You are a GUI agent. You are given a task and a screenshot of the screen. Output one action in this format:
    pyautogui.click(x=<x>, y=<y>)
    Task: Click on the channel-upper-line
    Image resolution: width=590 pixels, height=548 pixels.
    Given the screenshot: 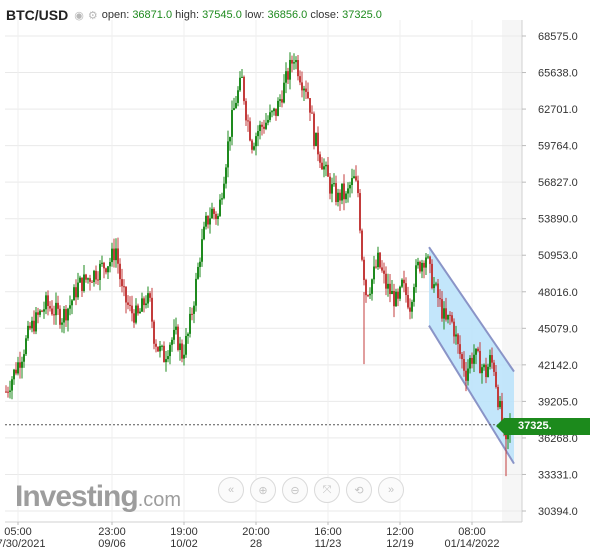 What is the action you would take?
    pyautogui.click(x=471, y=309)
    